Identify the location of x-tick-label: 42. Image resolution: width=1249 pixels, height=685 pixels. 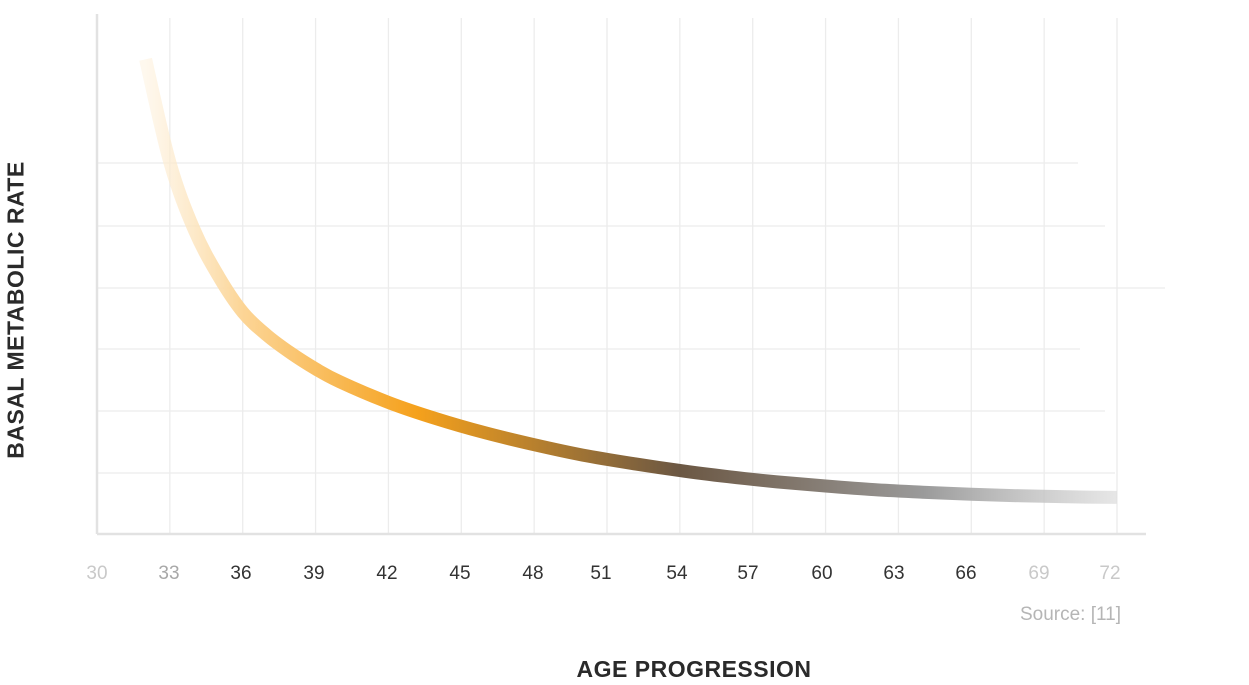
(386, 573).